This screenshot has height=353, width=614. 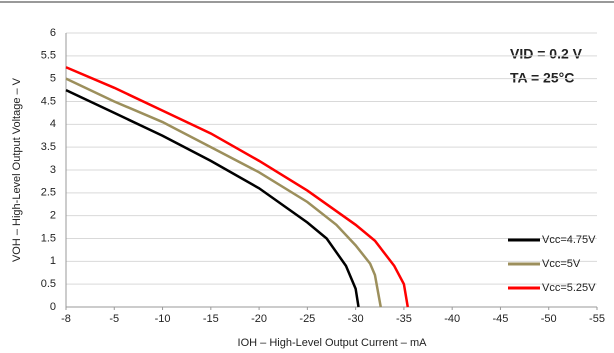 I want to click on x-tick-label: -35, so click(x=404, y=319).